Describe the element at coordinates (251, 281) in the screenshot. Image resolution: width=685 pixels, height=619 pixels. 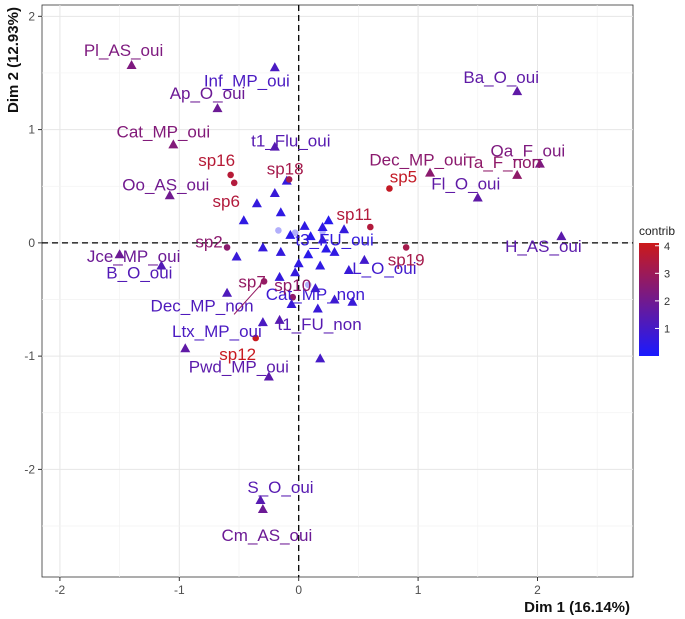
I see `individual-label: sp7` at that location.